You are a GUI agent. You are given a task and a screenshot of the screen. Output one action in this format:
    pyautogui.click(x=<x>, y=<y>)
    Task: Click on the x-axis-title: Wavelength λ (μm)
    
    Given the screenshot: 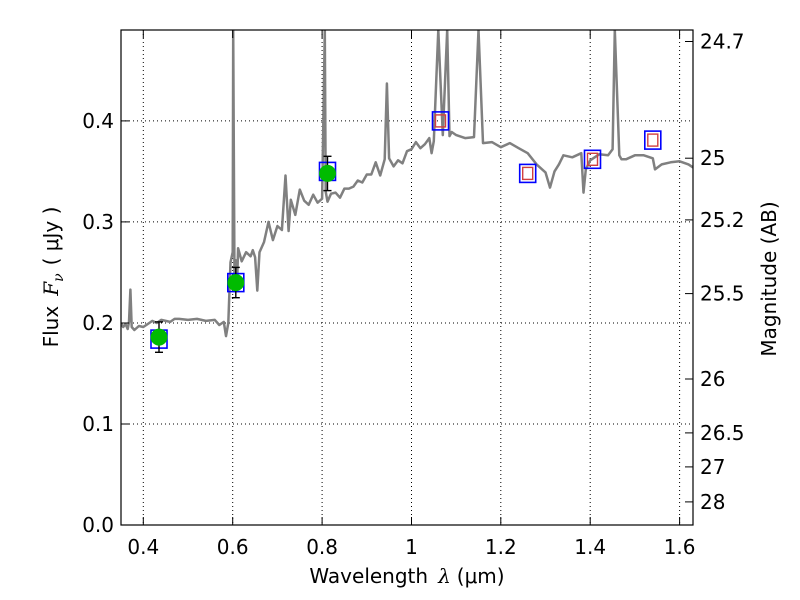 What is the action you would take?
    pyautogui.click(x=406, y=576)
    